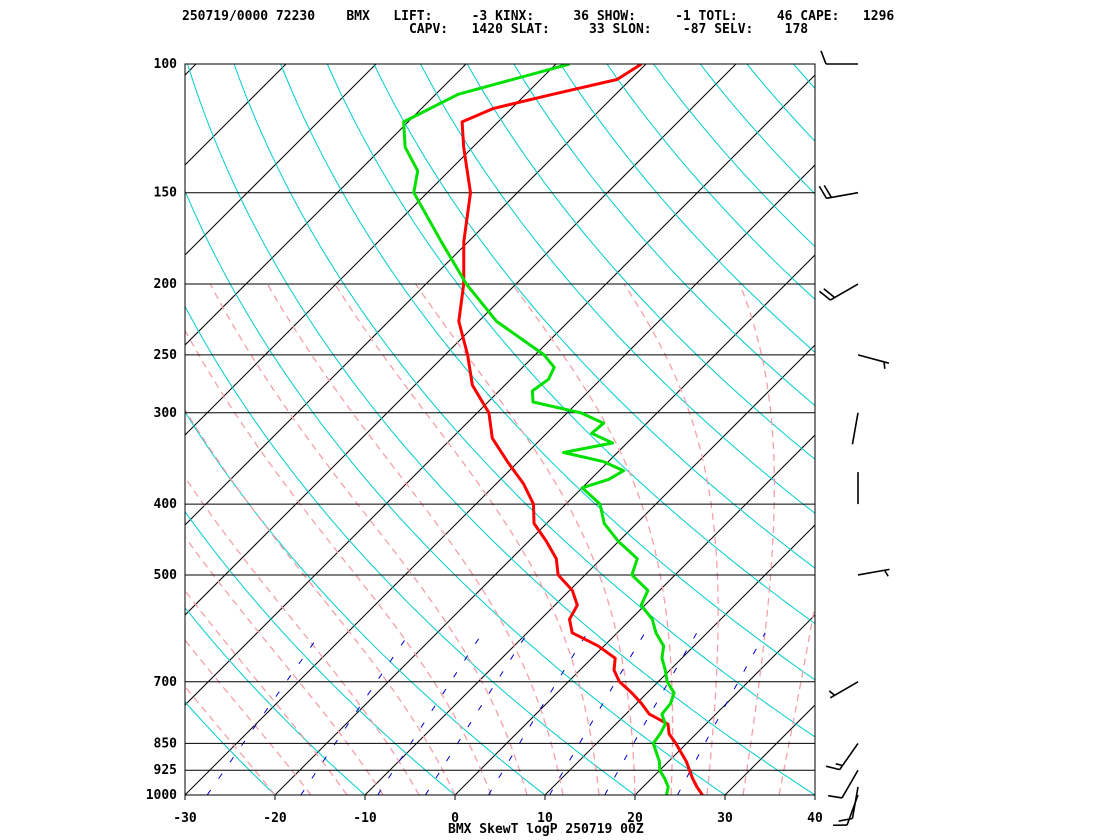 This screenshot has width=1120, height=840. What do you see at coordinates (161, 795) in the screenshot?
I see `y-tick-label: 1000` at bounding box center [161, 795].